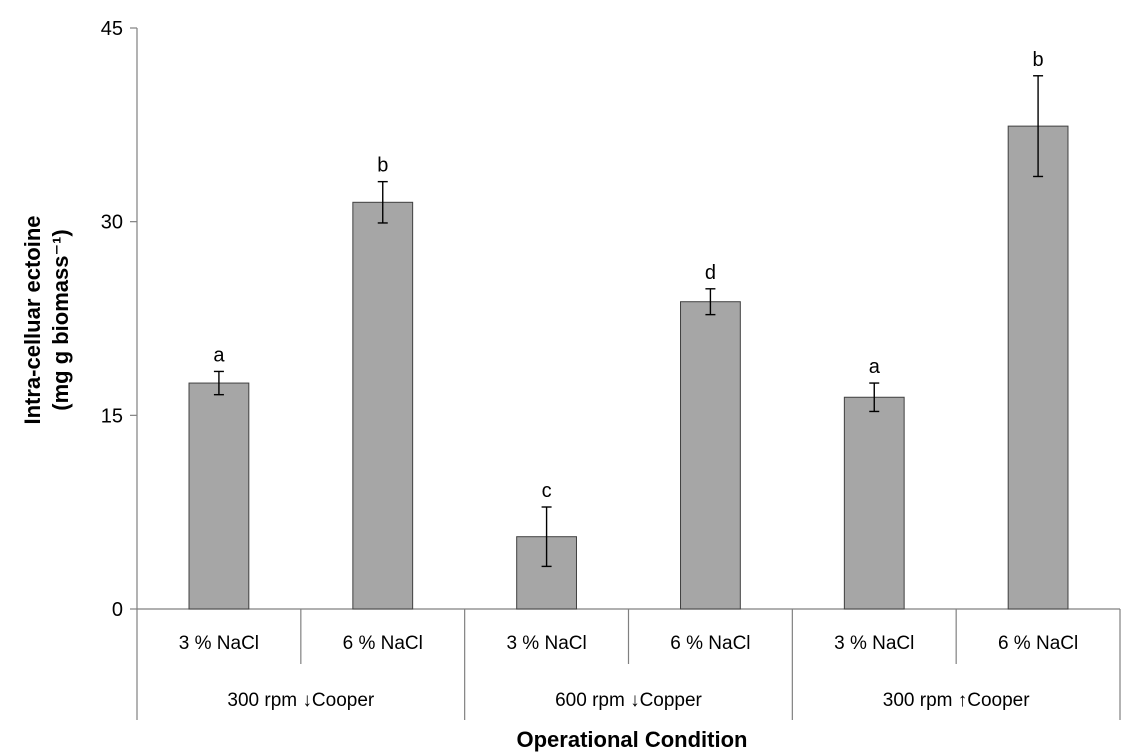 The width and height of the screenshot is (1123, 756). What do you see at coordinates (117, 610) in the screenshot?
I see `y-tick-label: 0` at bounding box center [117, 610].